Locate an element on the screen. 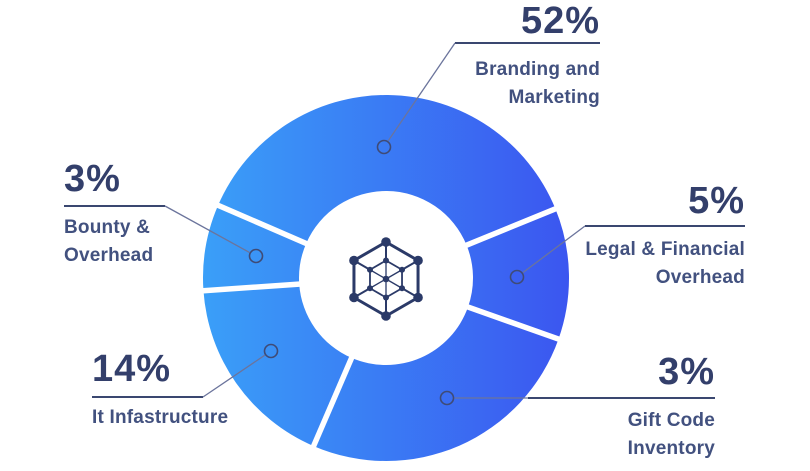 This screenshot has height=471, width=810. segment-percentage: 5% is located at coordinates (716, 201).